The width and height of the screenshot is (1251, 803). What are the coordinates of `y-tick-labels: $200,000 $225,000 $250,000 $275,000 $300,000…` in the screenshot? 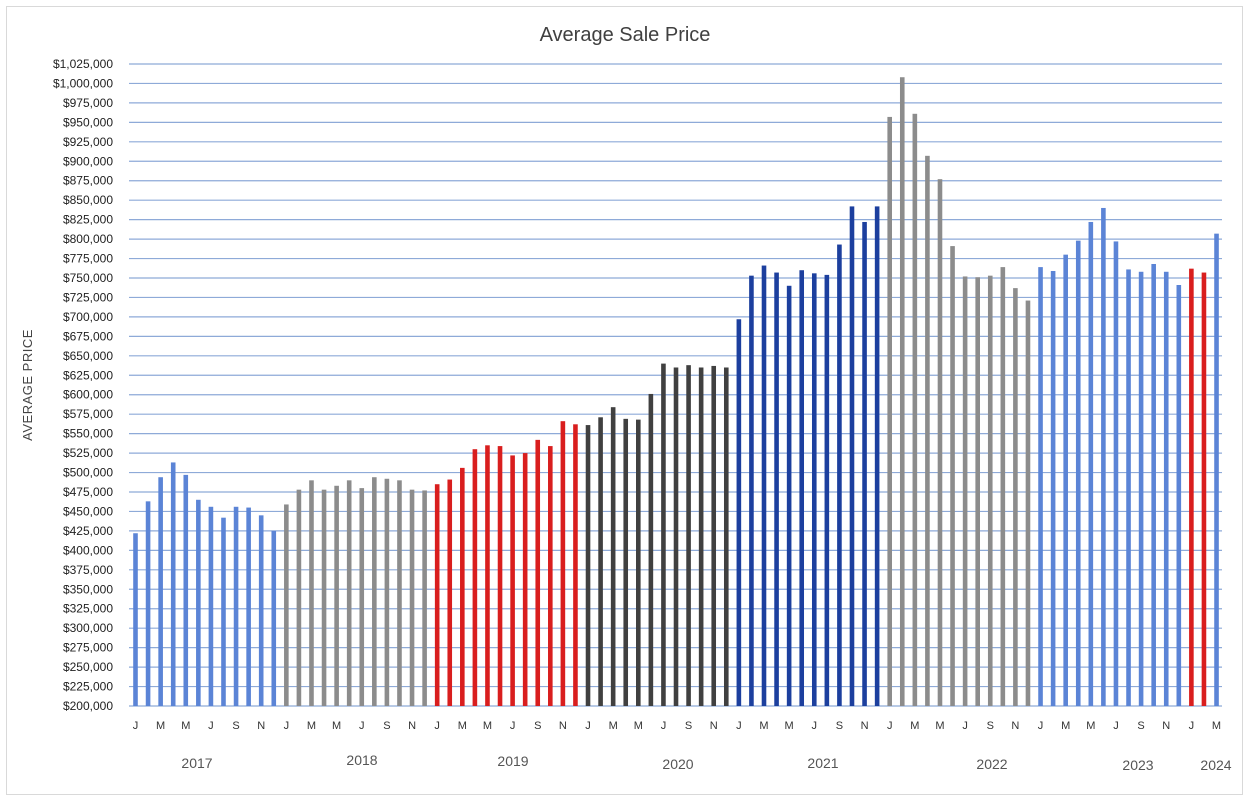 It's located at (83, 385).